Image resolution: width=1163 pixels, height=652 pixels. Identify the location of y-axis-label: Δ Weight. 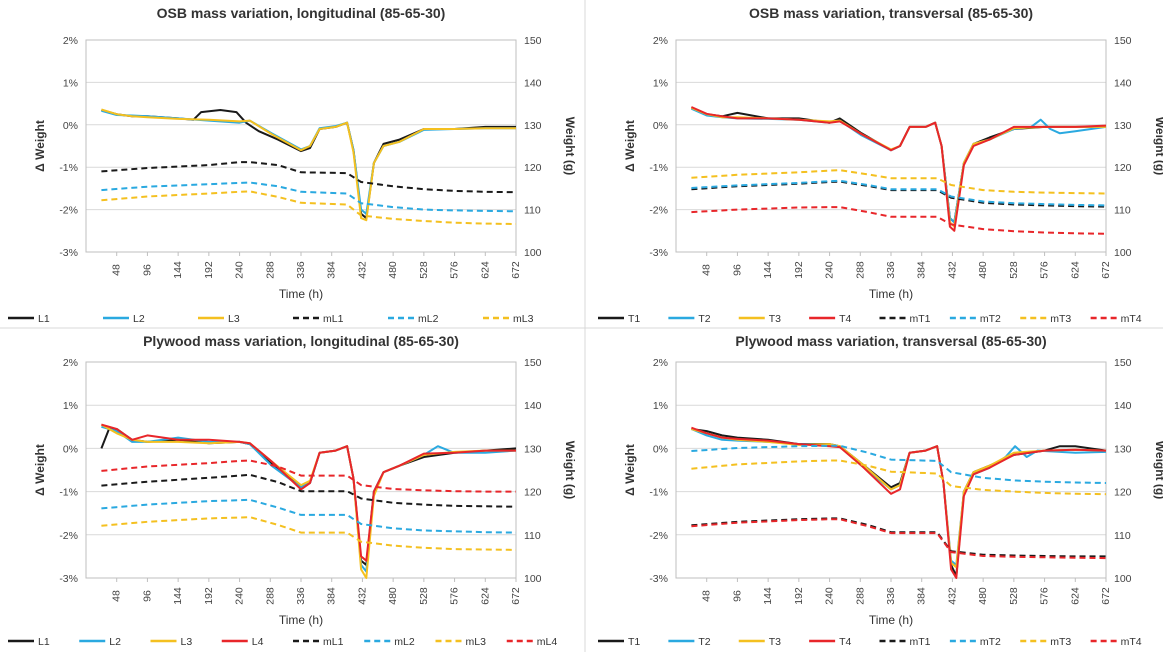
(40, 470).